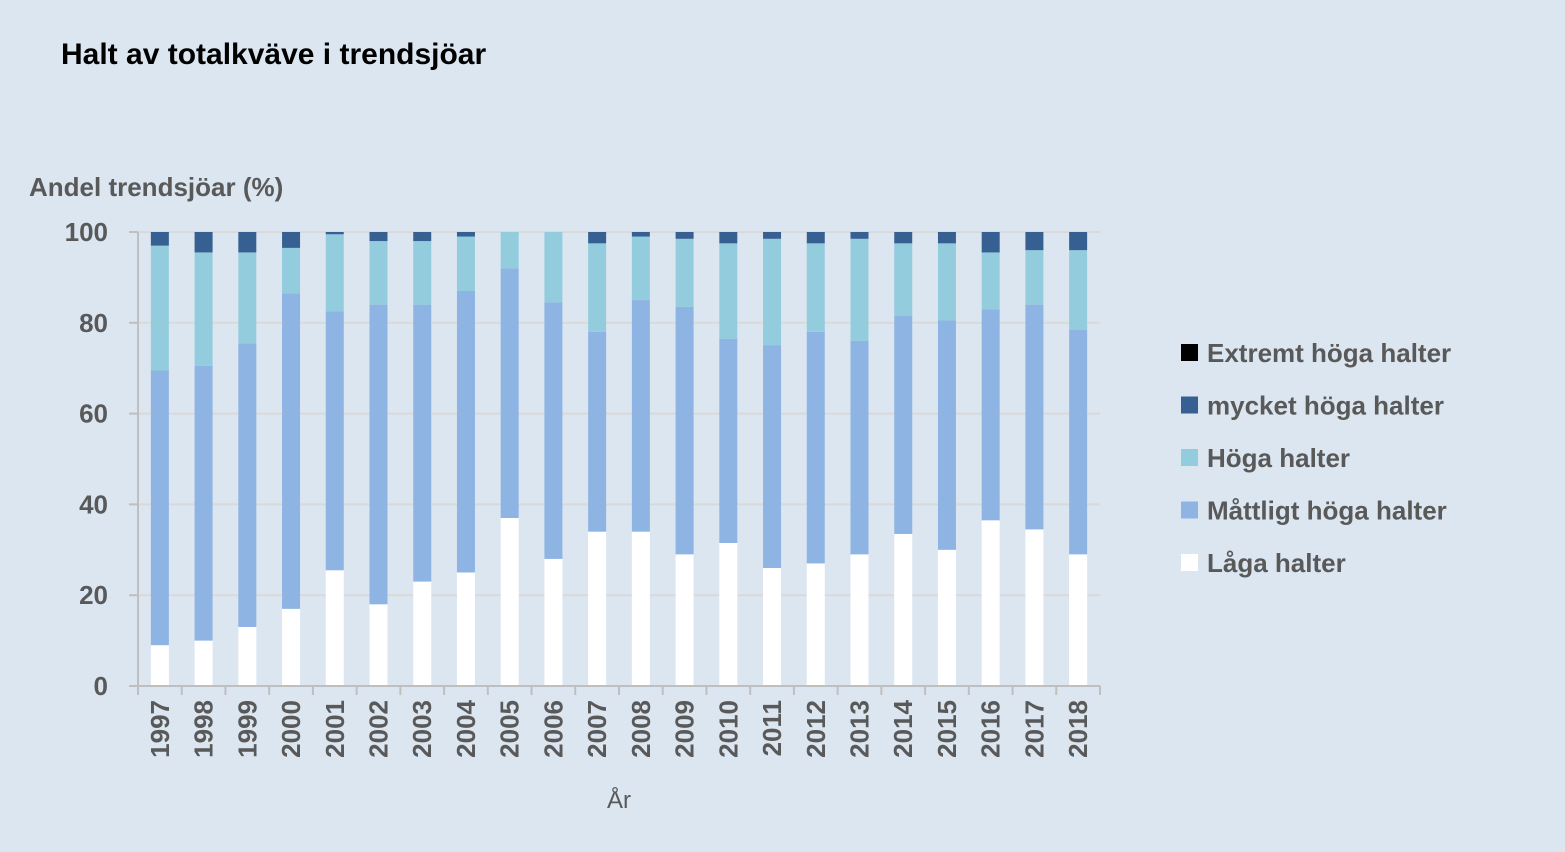 The image size is (1565, 852). Describe the element at coordinates (553, 729) in the screenshot. I see `x-tick-label: 2006` at that location.